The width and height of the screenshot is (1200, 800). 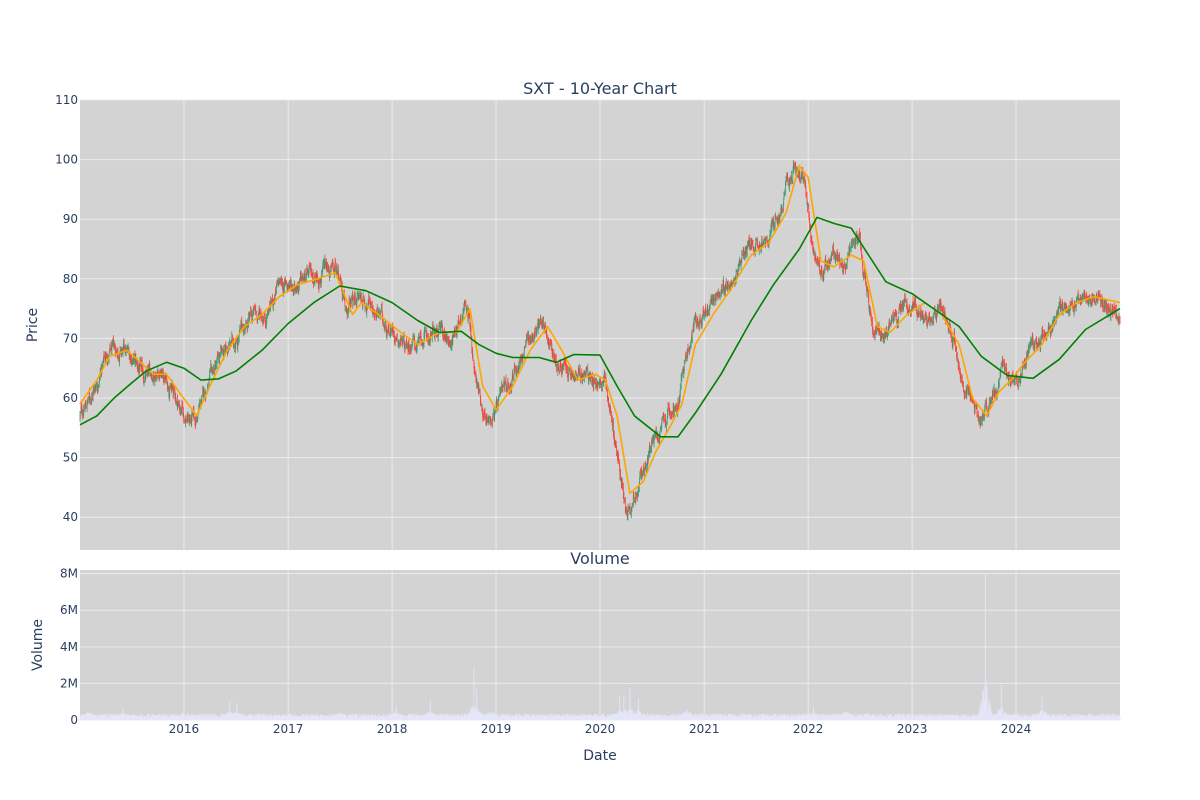 I want to click on price-y-tick-label: 80, so click(x=70, y=279).